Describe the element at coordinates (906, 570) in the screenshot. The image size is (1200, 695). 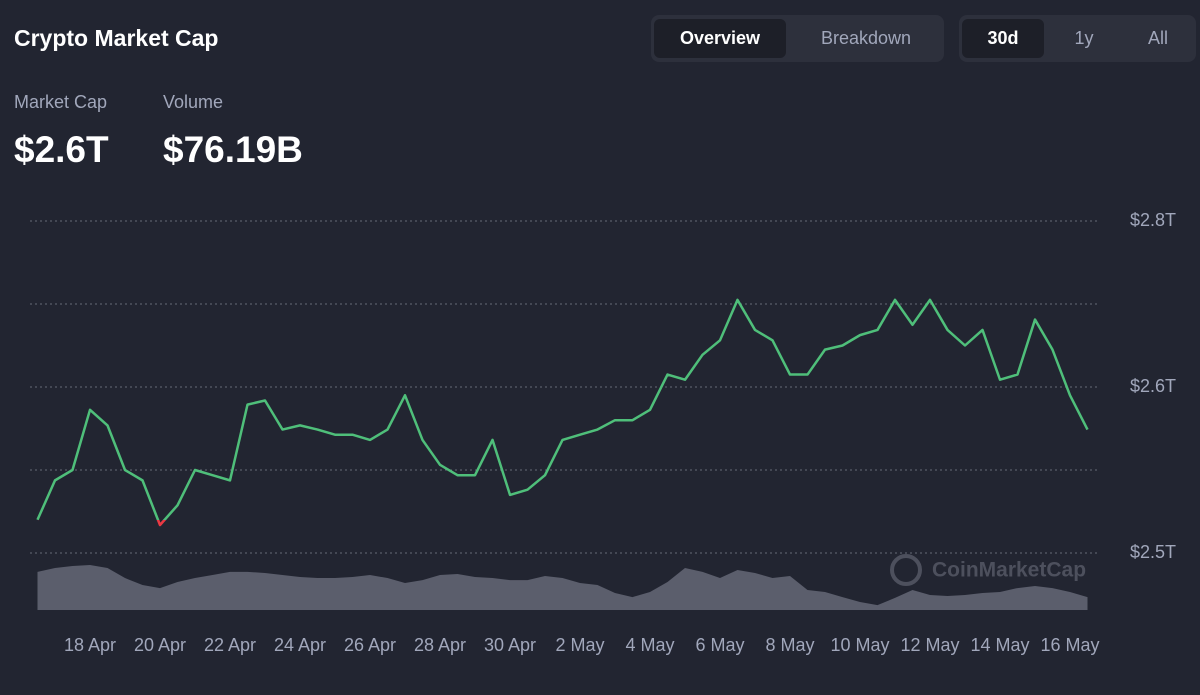
I see `watermark-logo` at that location.